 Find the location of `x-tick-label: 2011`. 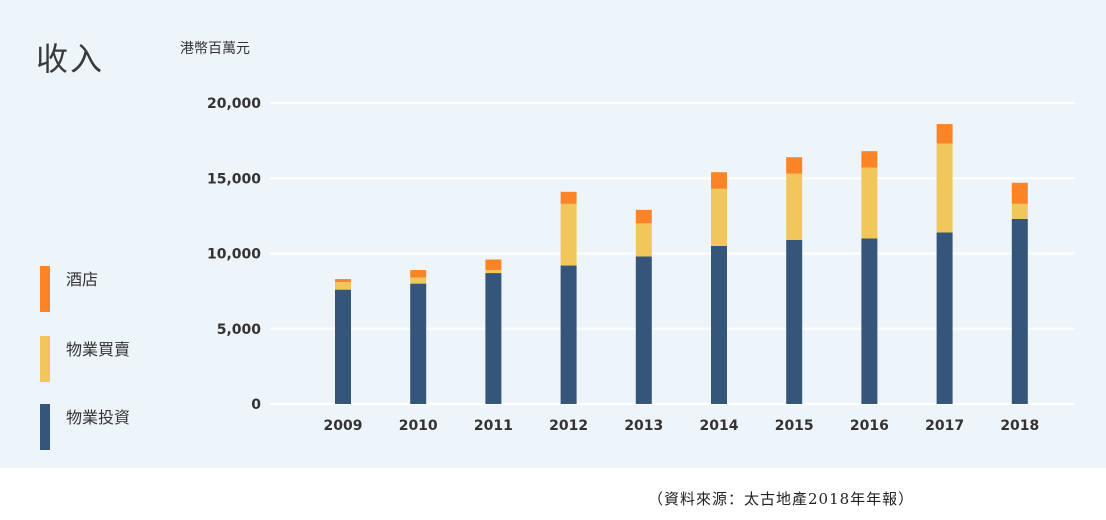

x-tick-label: 2011 is located at coordinates (493, 426).